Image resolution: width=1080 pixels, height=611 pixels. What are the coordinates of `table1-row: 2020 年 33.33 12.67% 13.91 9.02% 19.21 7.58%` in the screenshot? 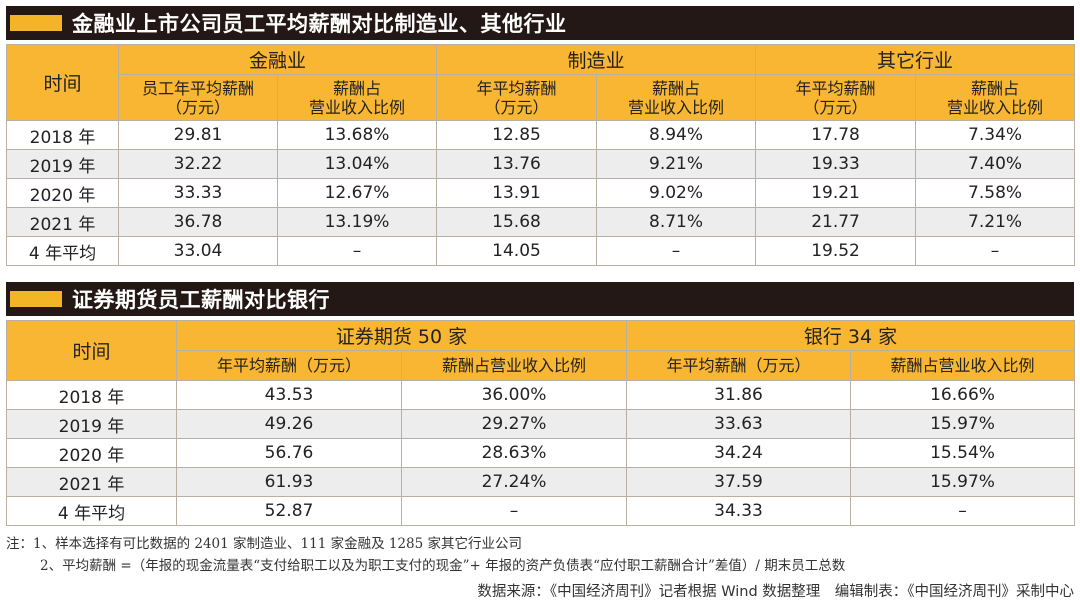 It's located at (541, 193).